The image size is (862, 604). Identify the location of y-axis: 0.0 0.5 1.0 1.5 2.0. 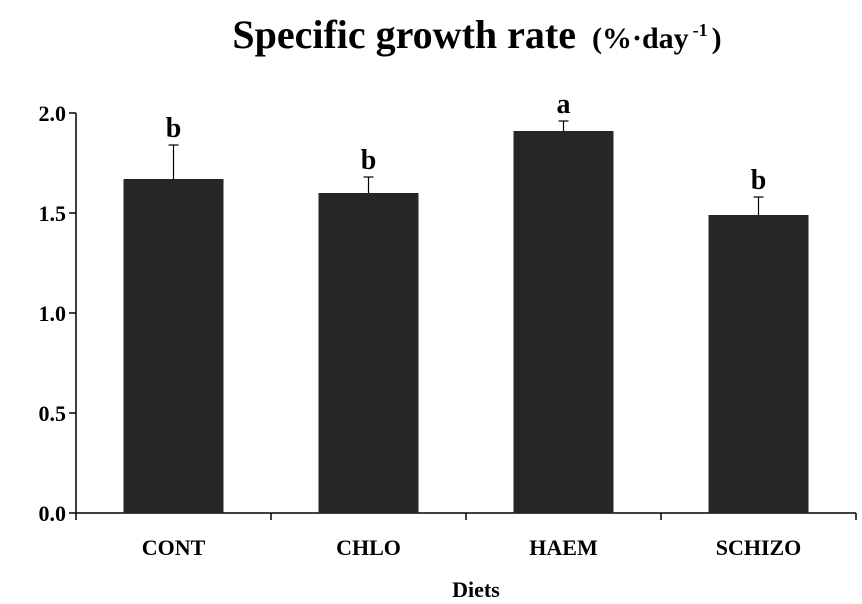
(58, 313).